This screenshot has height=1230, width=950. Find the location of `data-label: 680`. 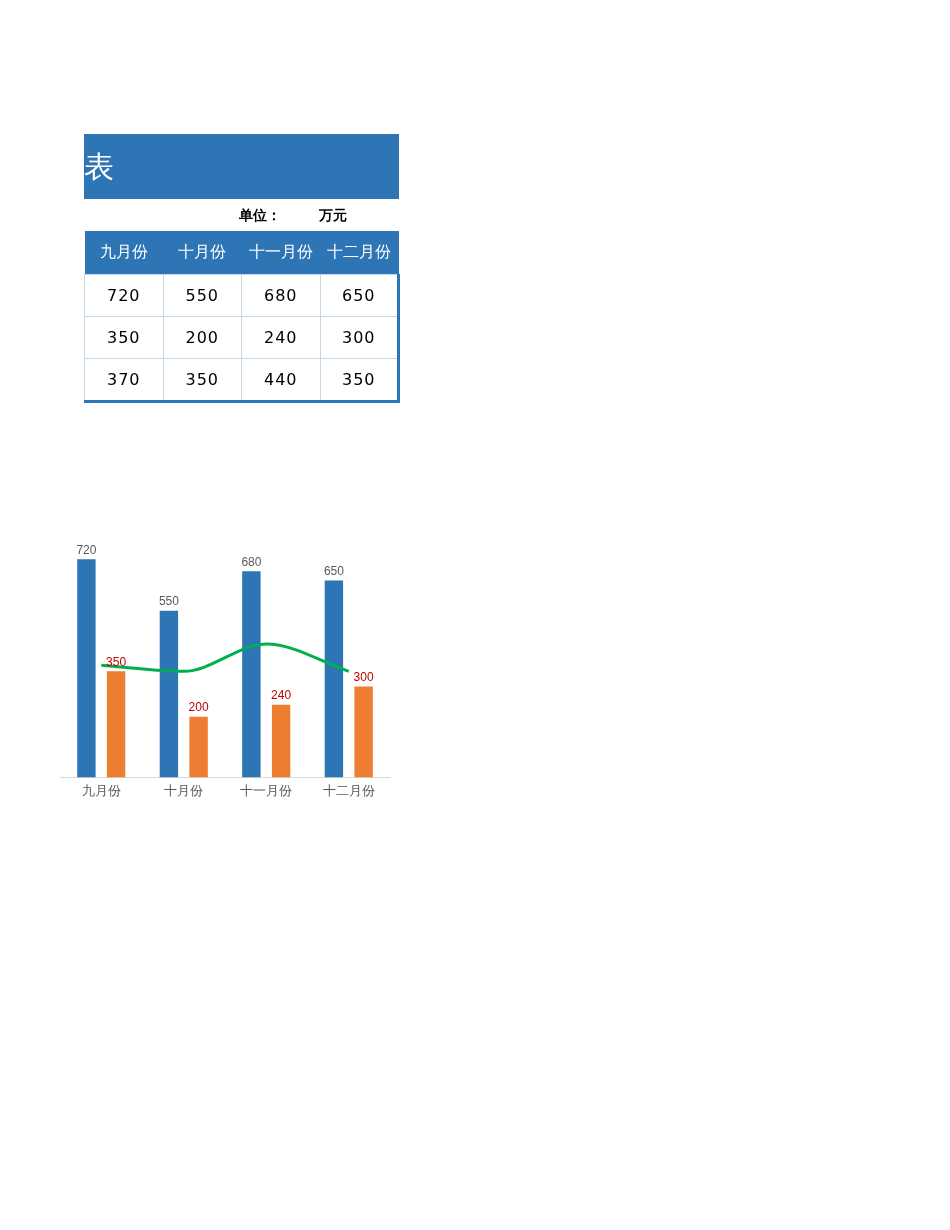

data-label: 680 is located at coordinates (280, 295).